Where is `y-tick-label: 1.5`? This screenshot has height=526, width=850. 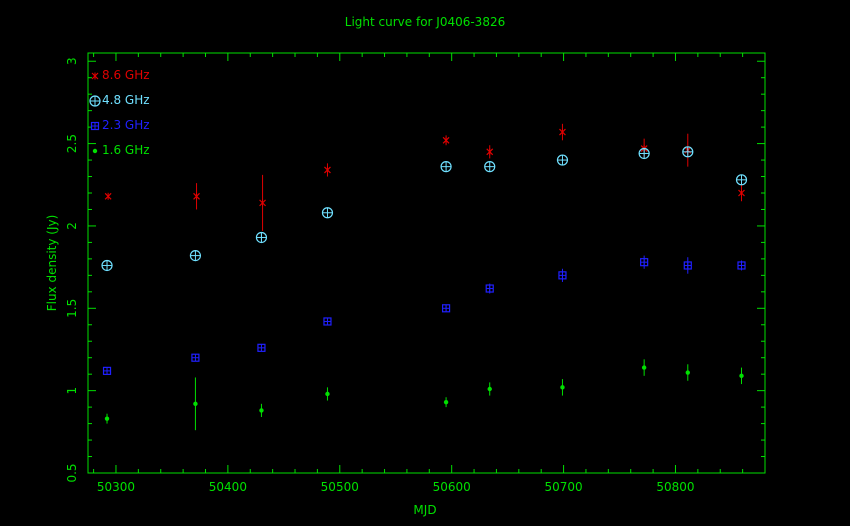 y-tick-label: 1.5 is located at coordinates (72, 308).